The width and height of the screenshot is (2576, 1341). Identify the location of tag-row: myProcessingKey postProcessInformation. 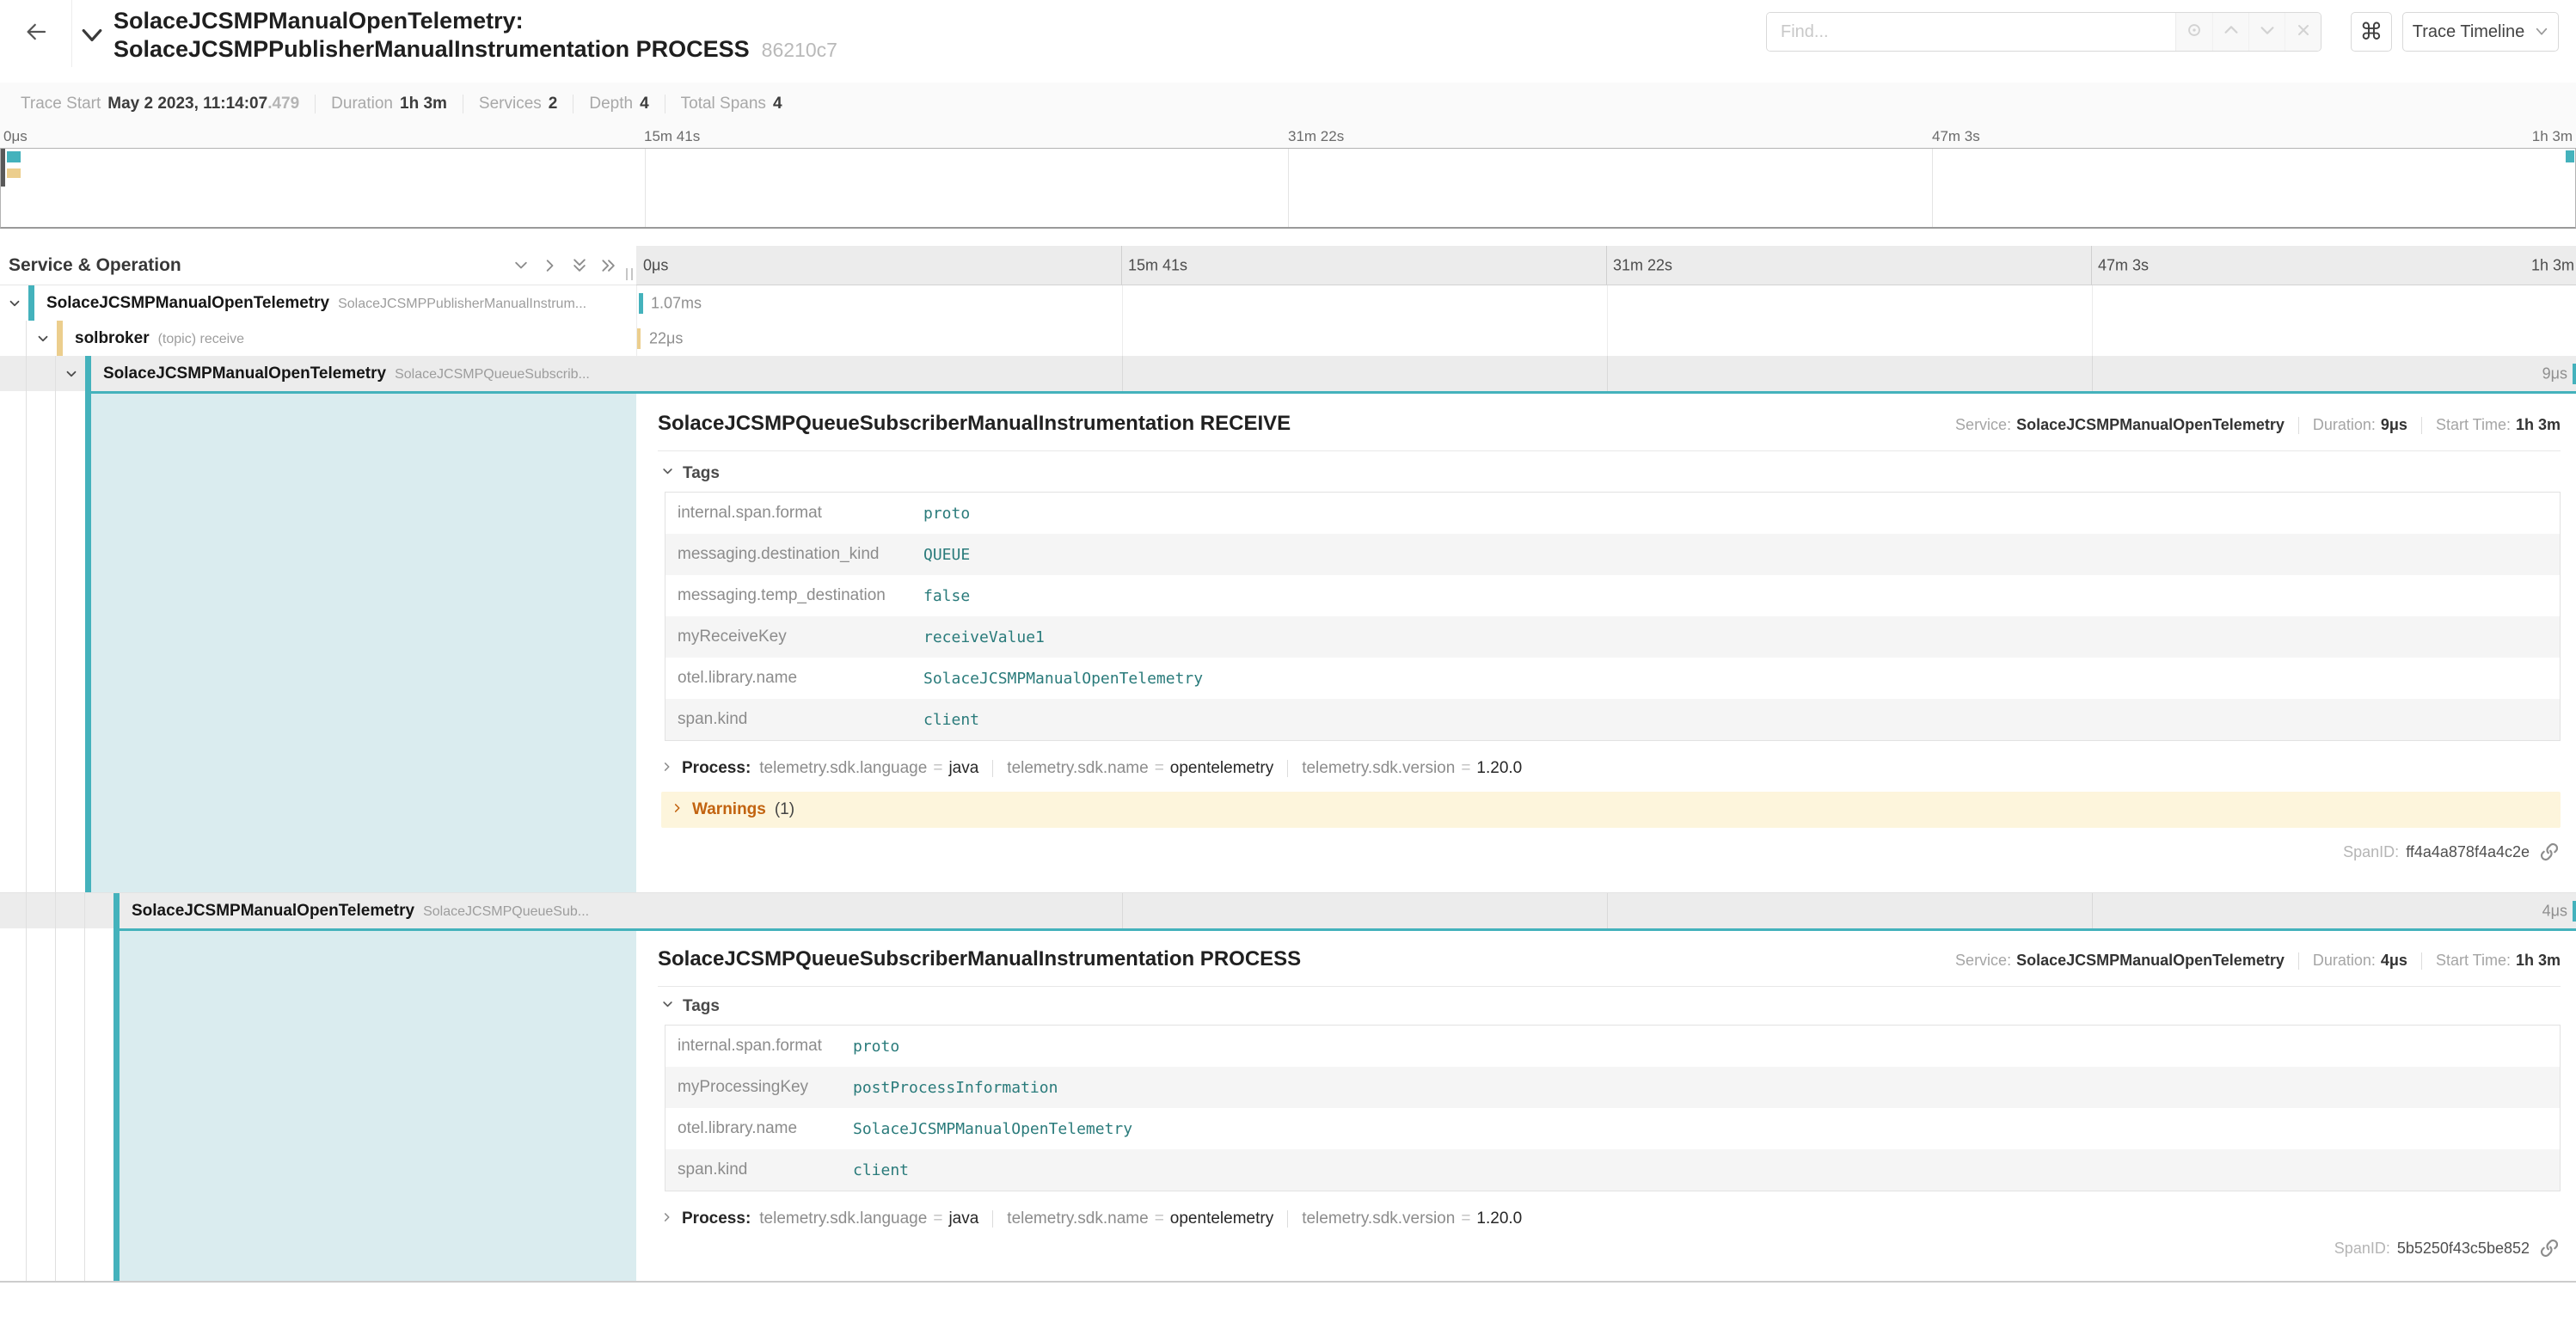
(1612, 1087).